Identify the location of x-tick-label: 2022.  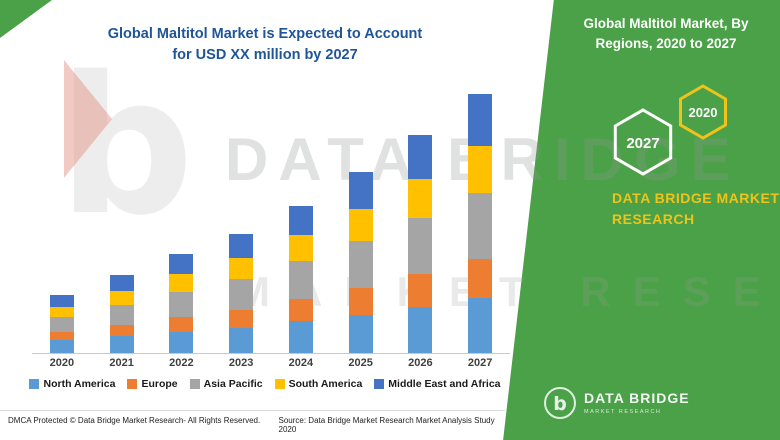
(181, 363).